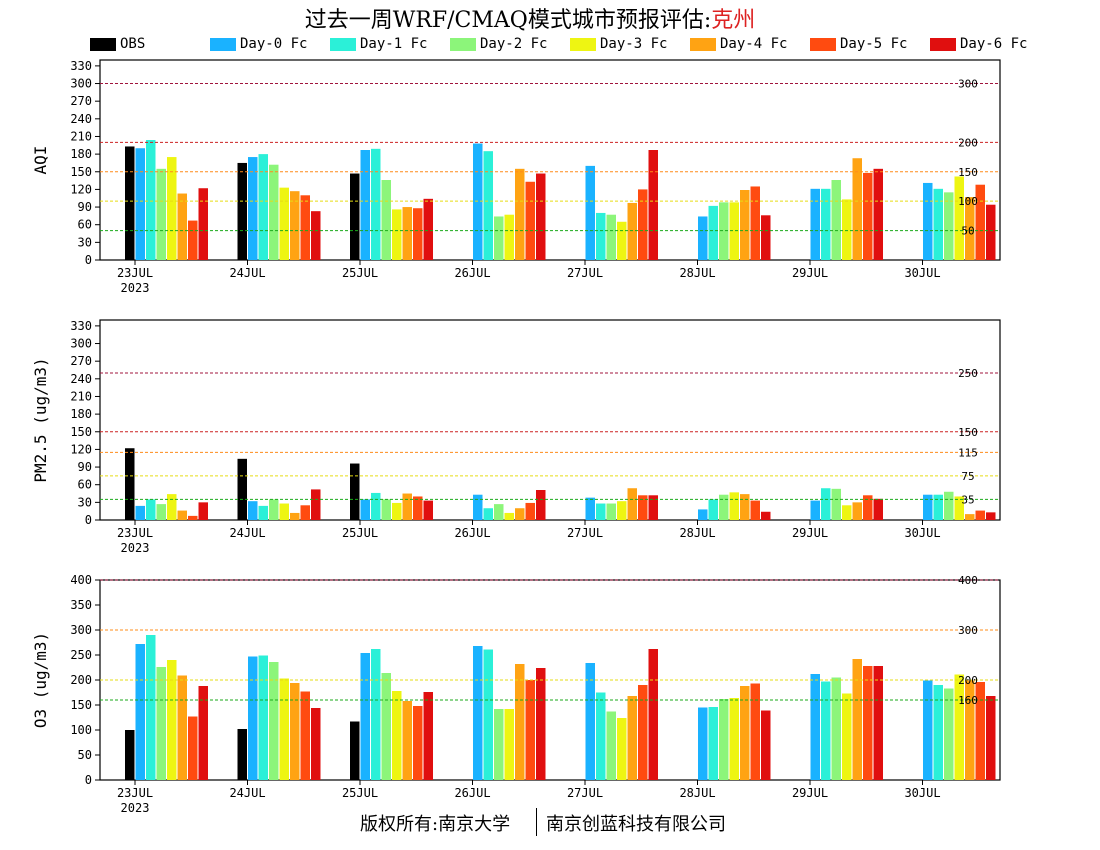 This screenshot has height=850, width=1100. I want to click on threshold-label: 115, so click(968, 452).